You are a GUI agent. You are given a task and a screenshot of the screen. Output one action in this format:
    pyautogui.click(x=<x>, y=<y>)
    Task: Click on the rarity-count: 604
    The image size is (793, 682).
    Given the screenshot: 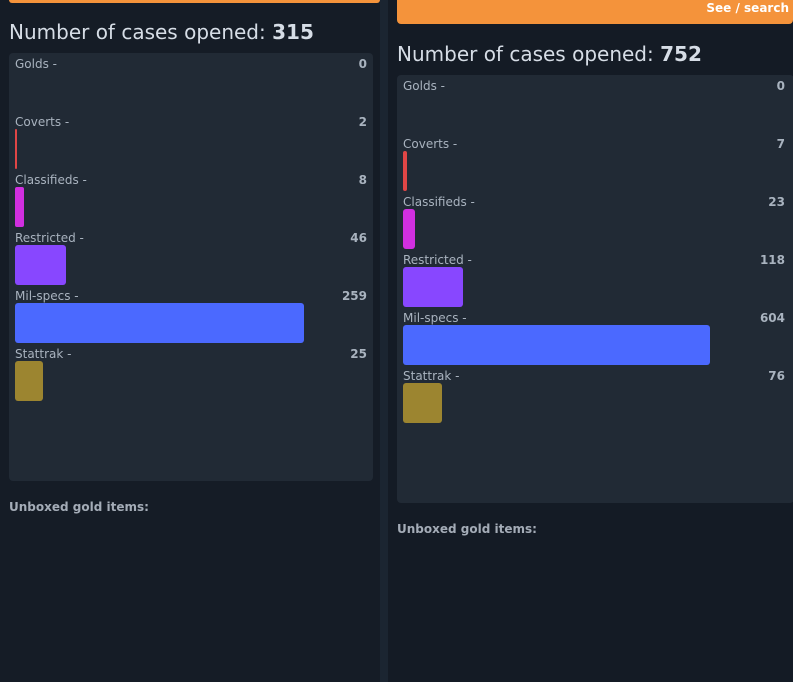 What is the action you would take?
    pyautogui.click(x=772, y=318)
    